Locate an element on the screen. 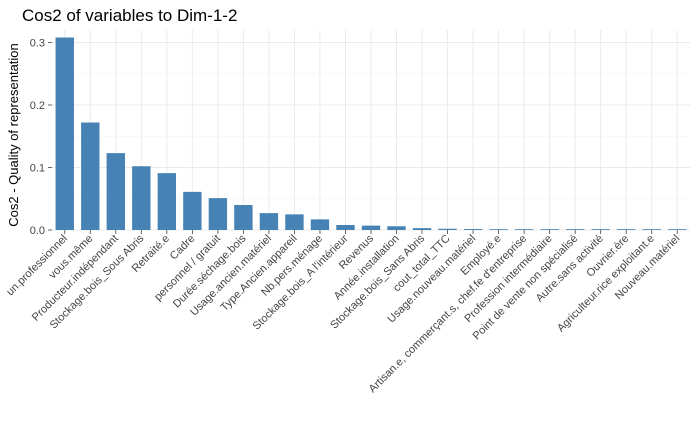 This screenshot has height=432, width=700. y-tick-label: 0.3 is located at coordinates (37, 44).